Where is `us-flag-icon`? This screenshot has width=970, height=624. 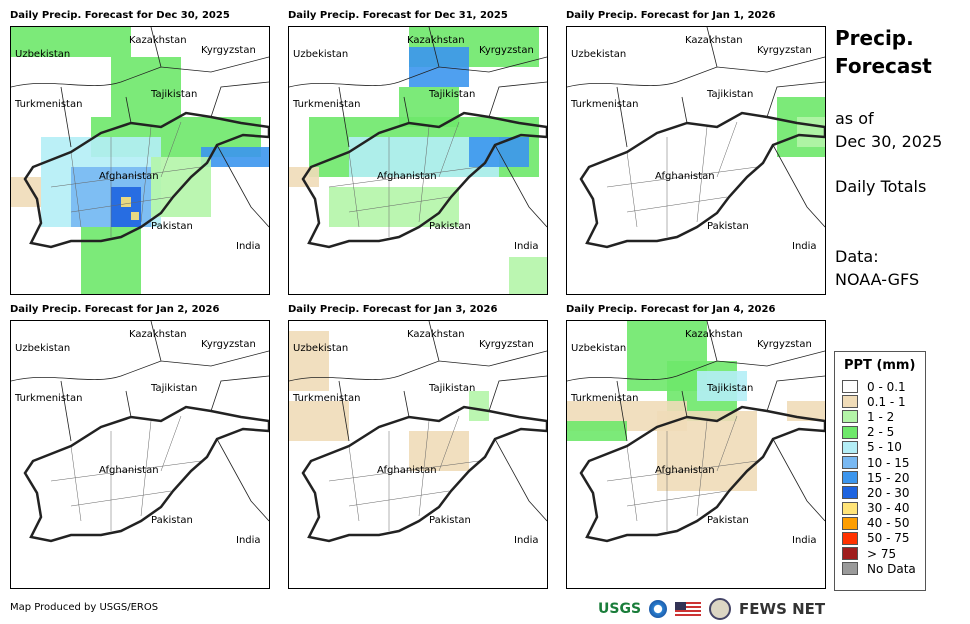
us-flag-icon is located at coordinates (688, 609).